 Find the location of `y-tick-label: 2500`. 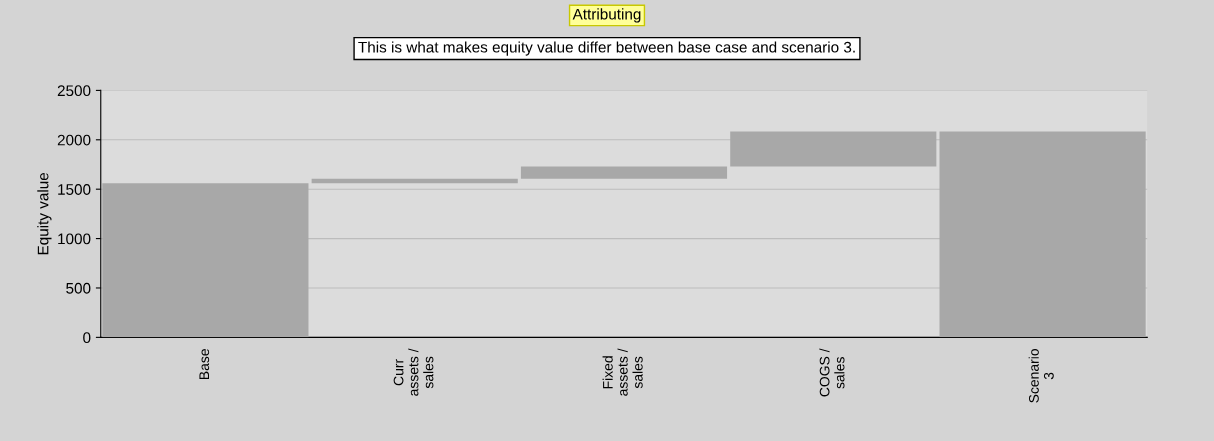

y-tick-label: 2500 is located at coordinates (74, 91).